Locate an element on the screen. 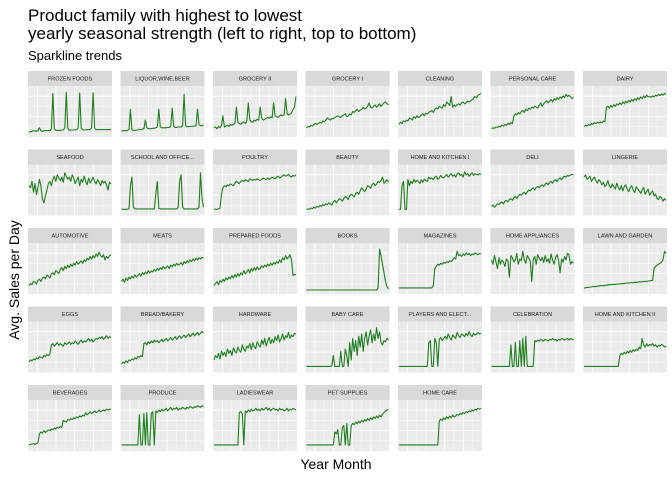 This screenshot has height=480, width=672. y-axis-label: Avg. Sales per Day is located at coordinates (14, 280).